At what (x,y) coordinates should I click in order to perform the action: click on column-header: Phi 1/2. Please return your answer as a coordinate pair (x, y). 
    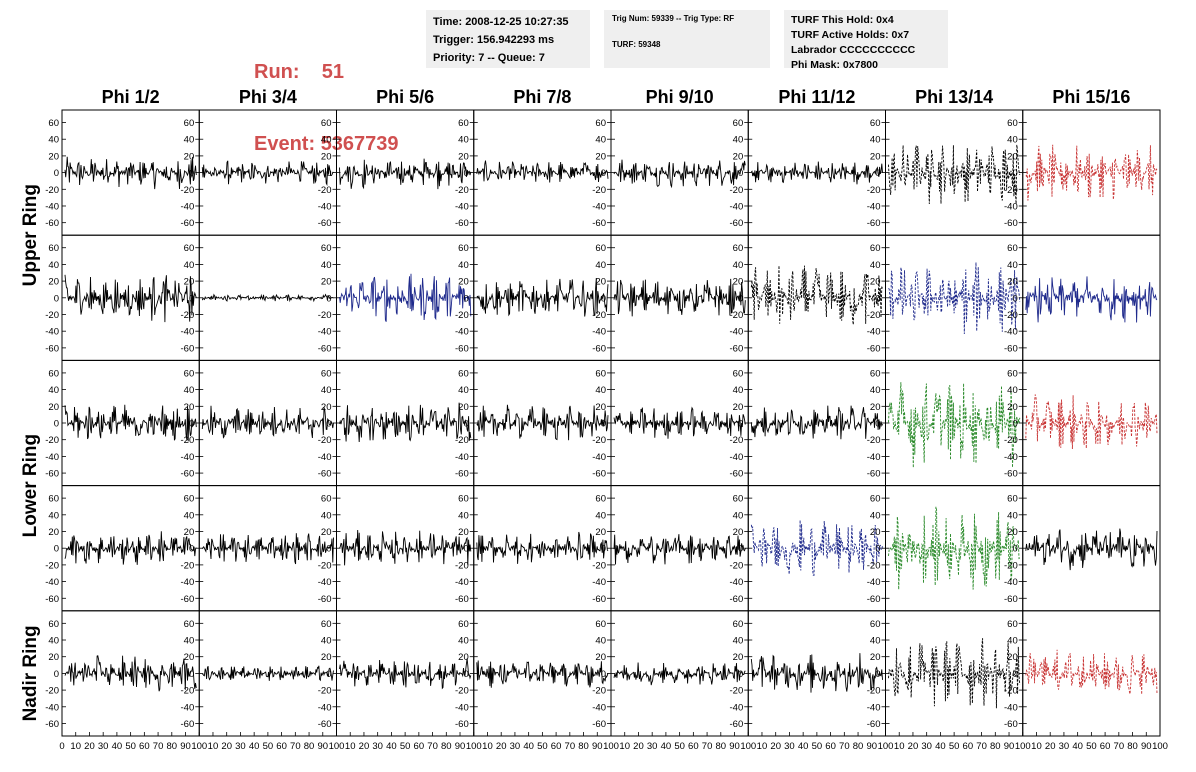
    Looking at the image, I should click on (131, 97).